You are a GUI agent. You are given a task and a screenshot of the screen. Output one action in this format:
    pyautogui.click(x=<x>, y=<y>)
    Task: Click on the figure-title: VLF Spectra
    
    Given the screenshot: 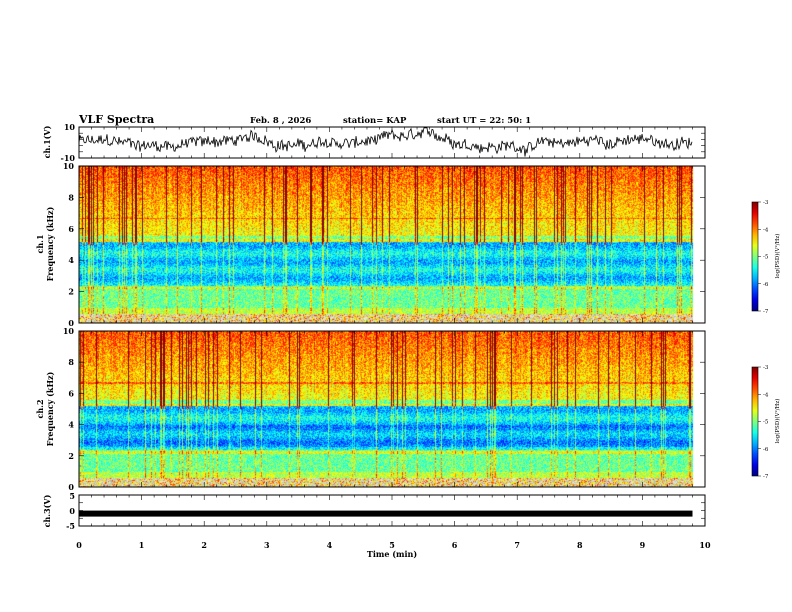 What is the action you would take?
    pyautogui.click(x=116, y=119)
    